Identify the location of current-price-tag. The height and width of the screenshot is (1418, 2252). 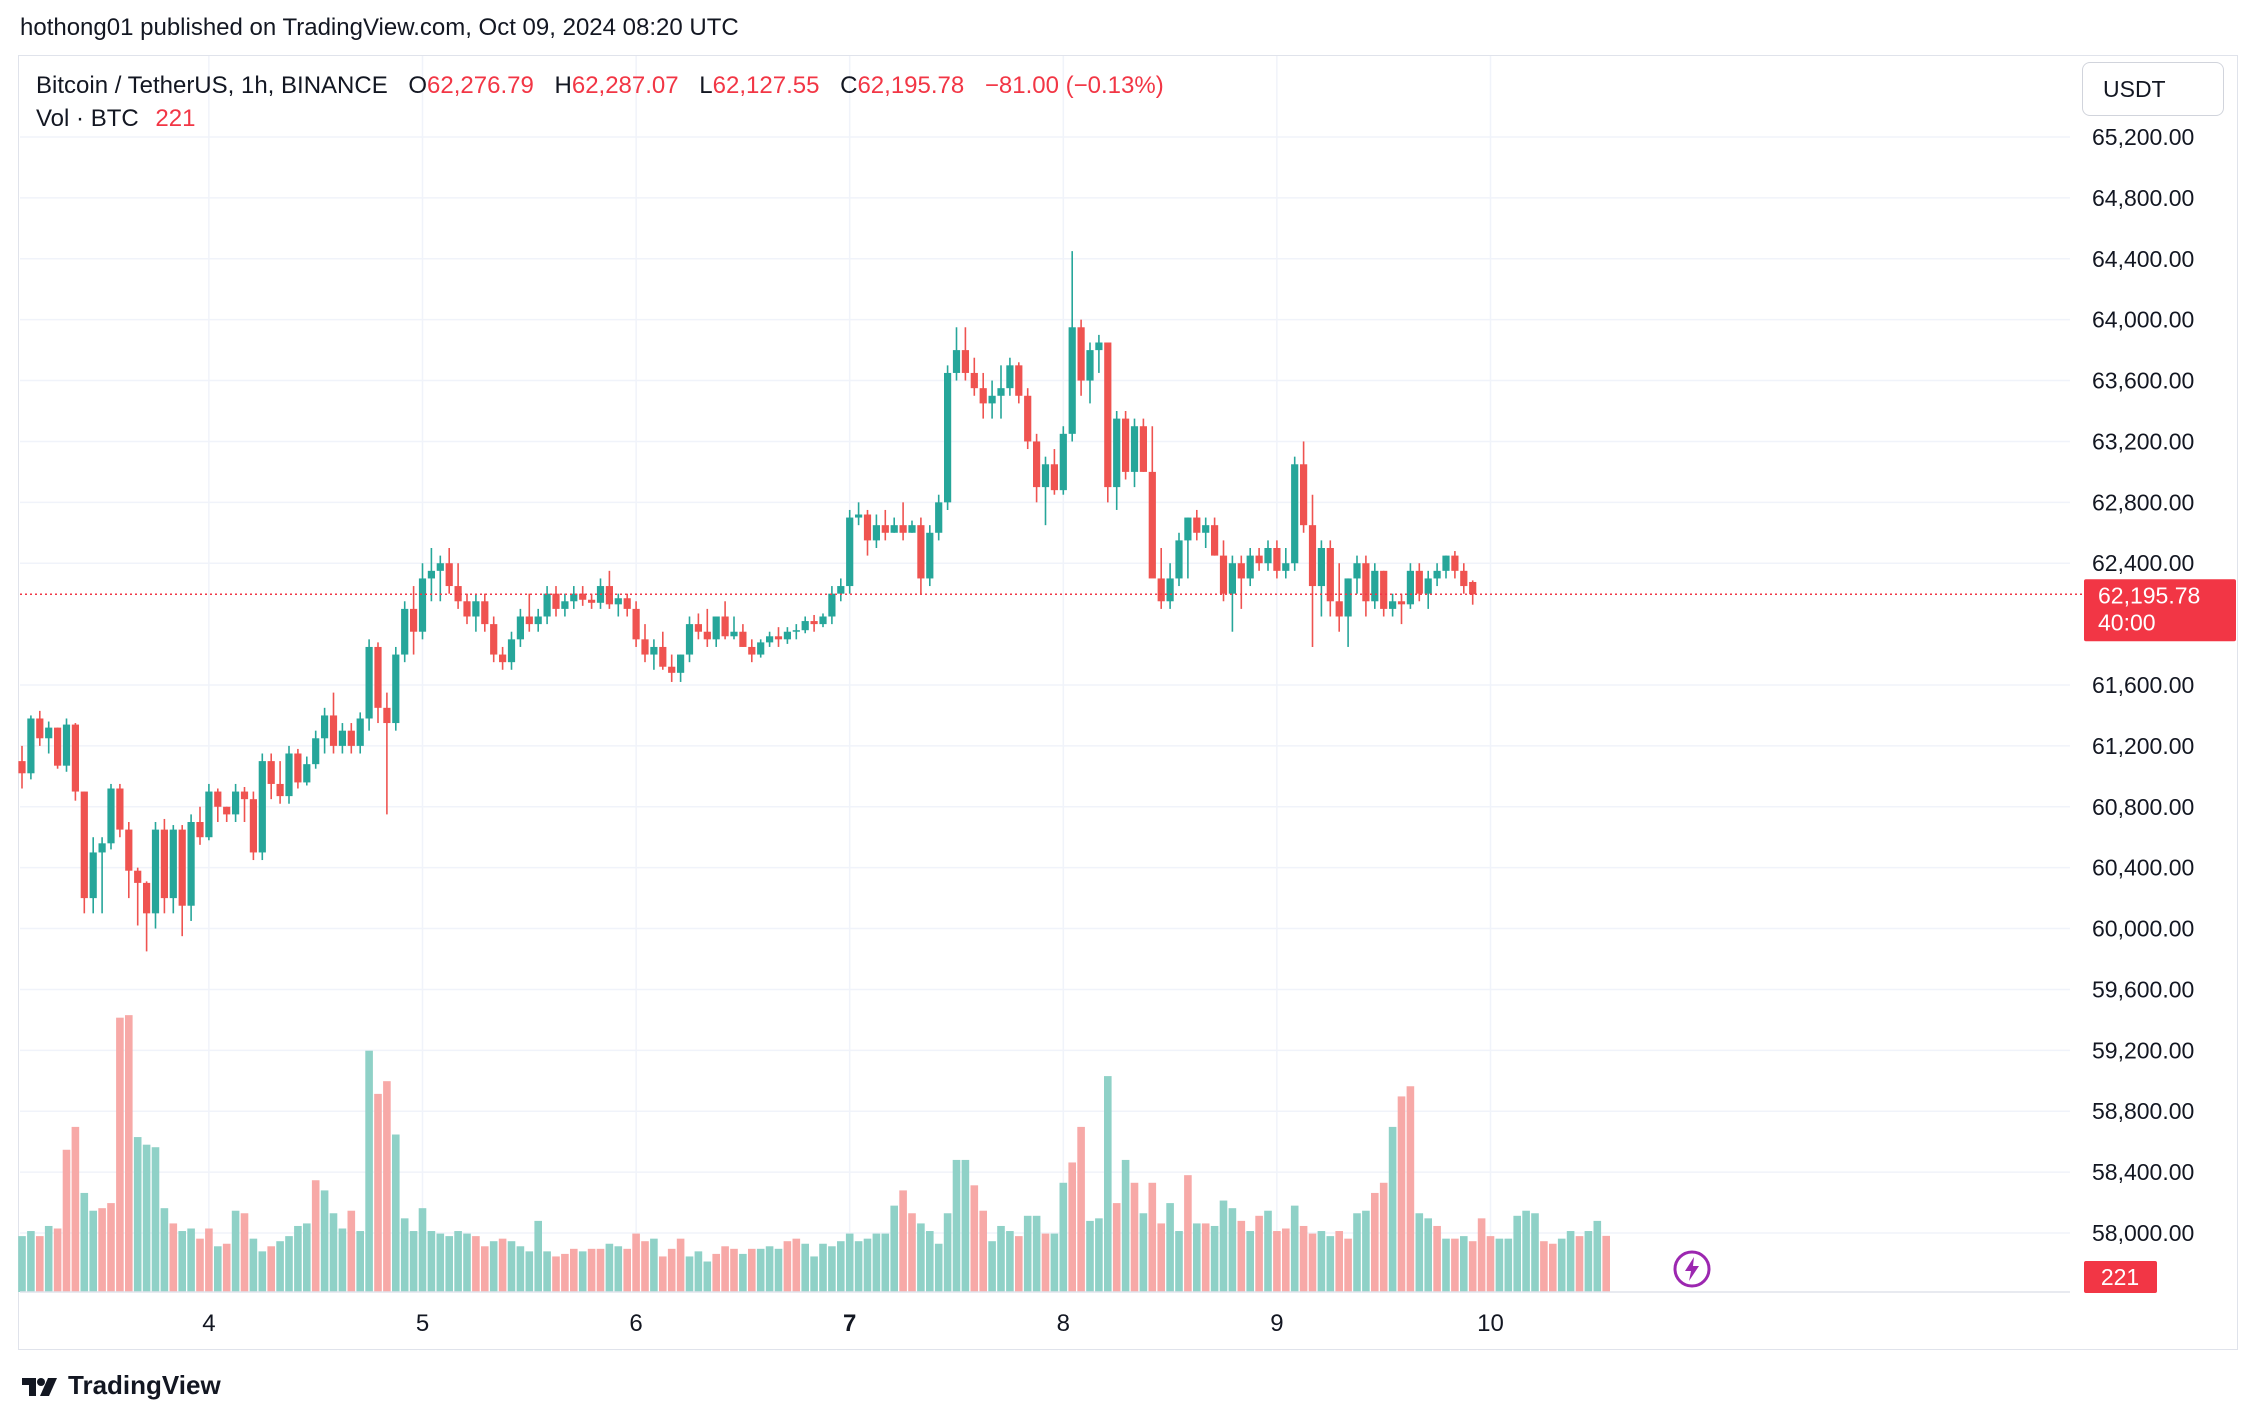
(2160, 610).